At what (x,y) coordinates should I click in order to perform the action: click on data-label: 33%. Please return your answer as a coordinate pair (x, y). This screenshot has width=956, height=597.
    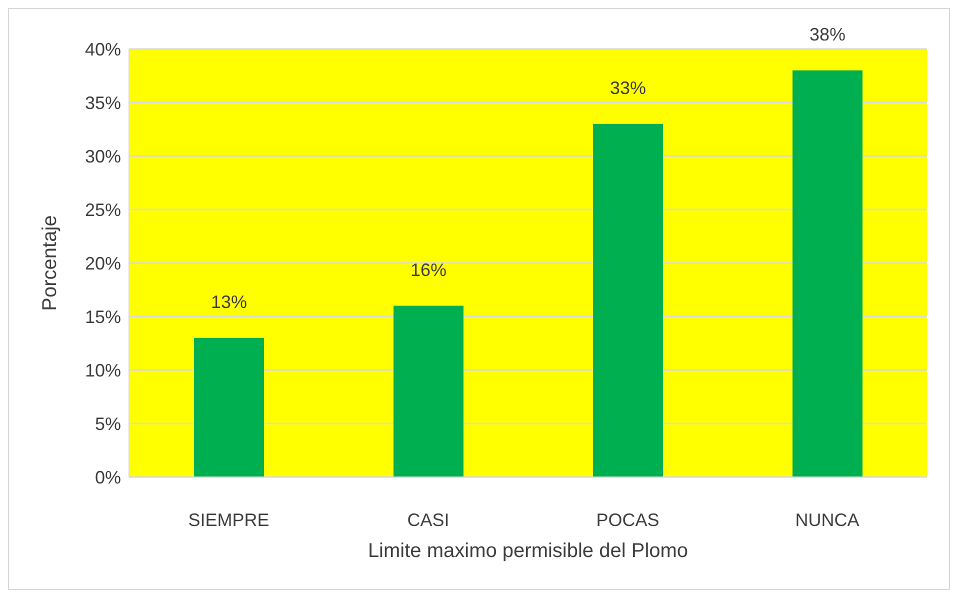
    Looking at the image, I should click on (628, 88).